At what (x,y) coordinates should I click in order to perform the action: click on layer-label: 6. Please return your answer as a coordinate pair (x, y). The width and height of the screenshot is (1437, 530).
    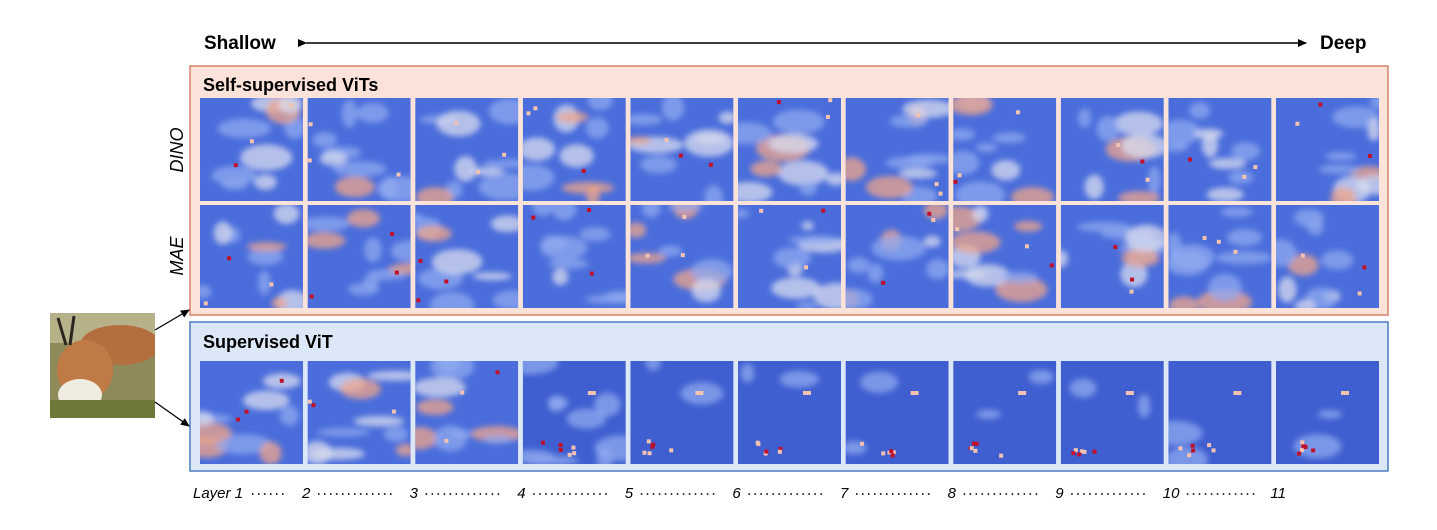
    Looking at the image, I should click on (736, 493).